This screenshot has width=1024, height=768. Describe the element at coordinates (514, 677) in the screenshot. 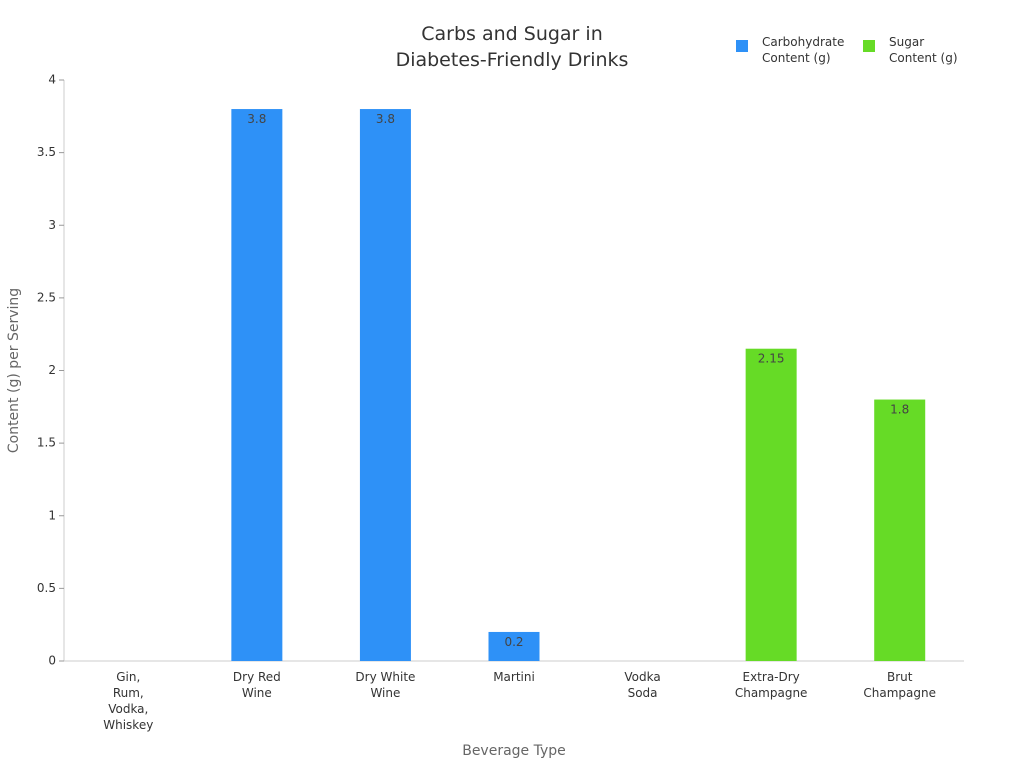

I see `x-tick-label: Martini` at that location.